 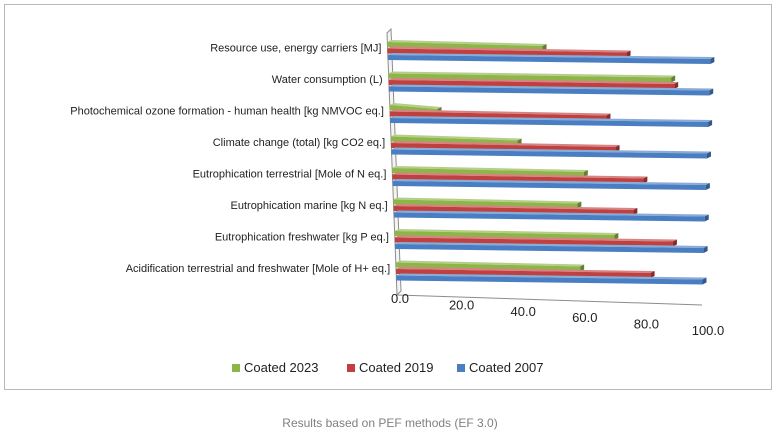 What do you see at coordinates (295, 49) in the screenshot?
I see `category-label: Resource use, energy carriers [MJ]` at bounding box center [295, 49].